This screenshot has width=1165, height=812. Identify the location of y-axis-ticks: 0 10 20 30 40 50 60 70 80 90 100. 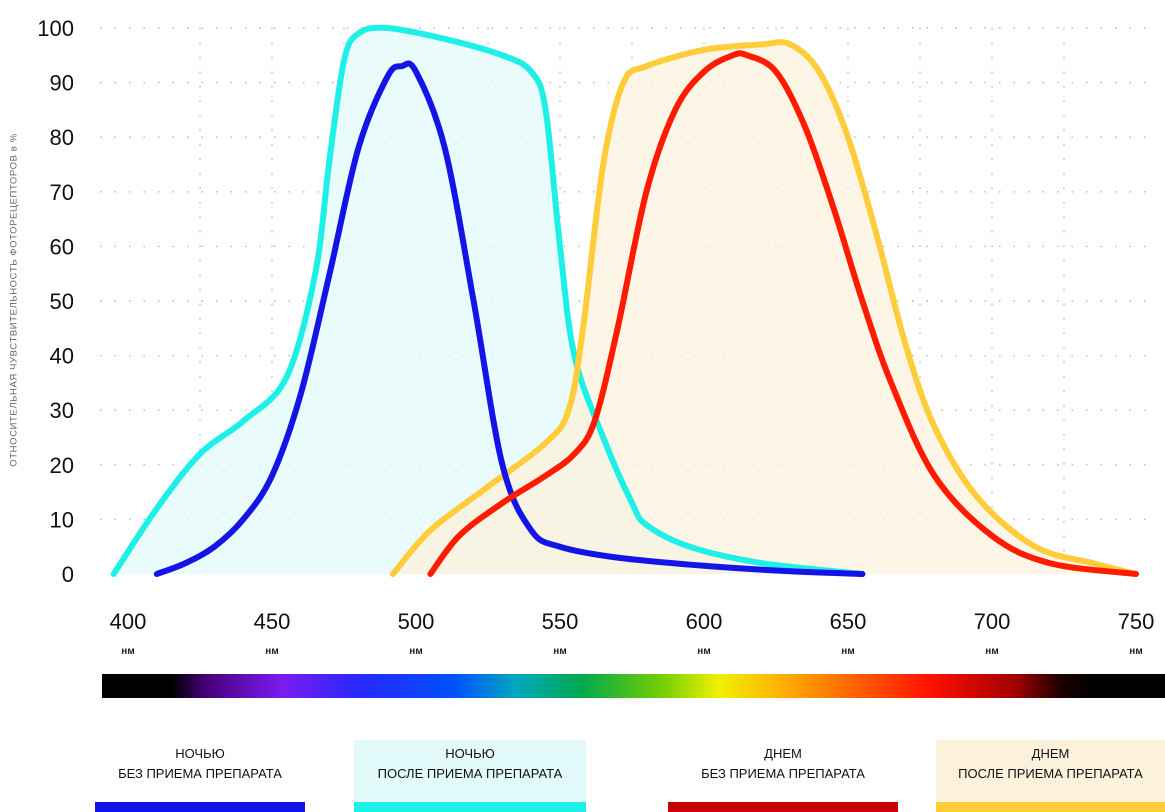
(55, 301).